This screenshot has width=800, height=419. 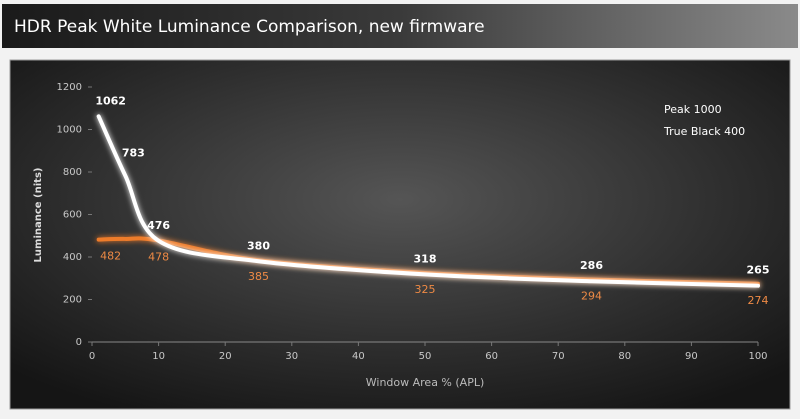 What do you see at coordinates (704, 131) in the screenshot?
I see `legend-label: True Black 400` at bounding box center [704, 131].